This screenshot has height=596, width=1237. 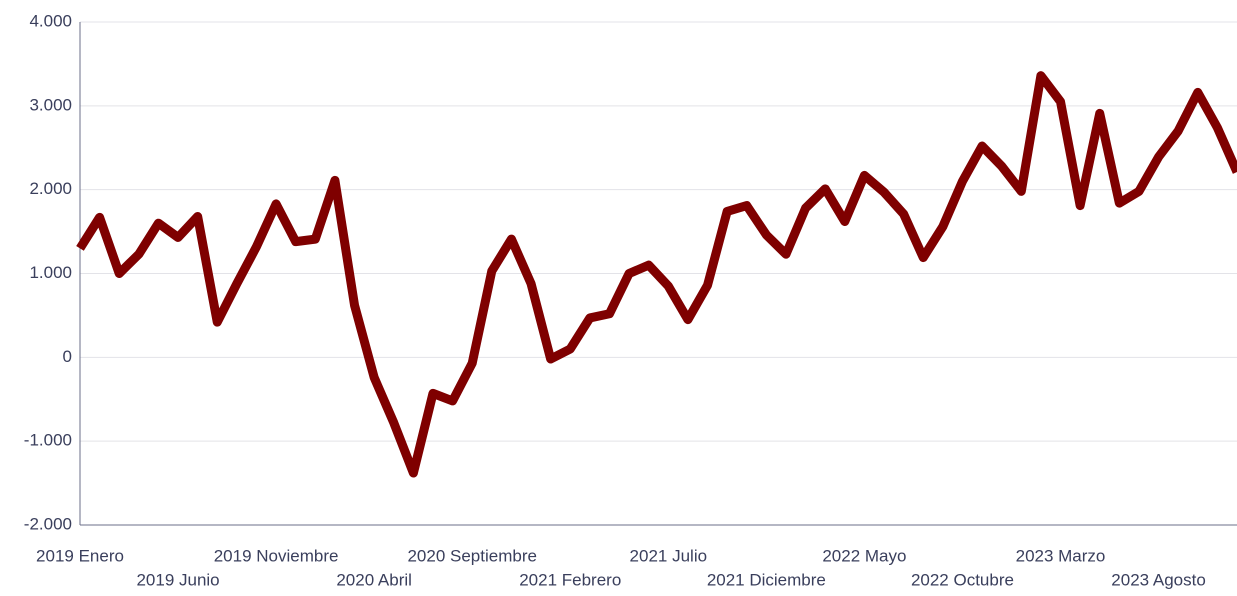 What do you see at coordinates (80, 555) in the screenshot?
I see `x-tick-label: 2019 Enero` at bounding box center [80, 555].